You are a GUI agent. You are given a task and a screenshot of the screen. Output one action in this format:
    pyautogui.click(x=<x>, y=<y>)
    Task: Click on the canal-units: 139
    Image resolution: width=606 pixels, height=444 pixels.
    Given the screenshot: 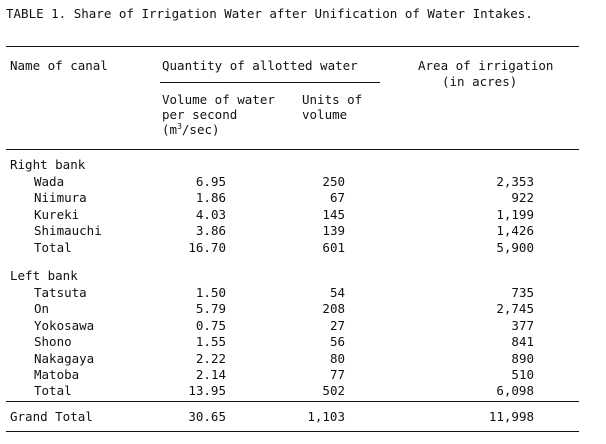 What is the action you would take?
    pyautogui.click(x=333, y=231)
    